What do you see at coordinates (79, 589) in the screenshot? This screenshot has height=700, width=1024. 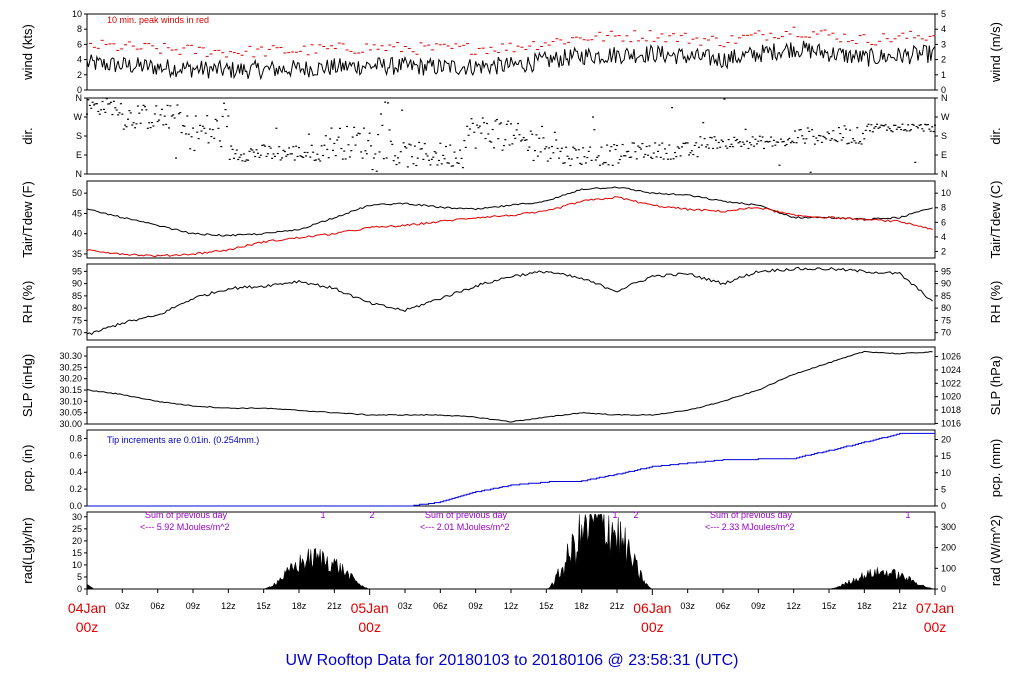 I see `radiation-left-tick-label: 0` at bounding box center [79, 589].